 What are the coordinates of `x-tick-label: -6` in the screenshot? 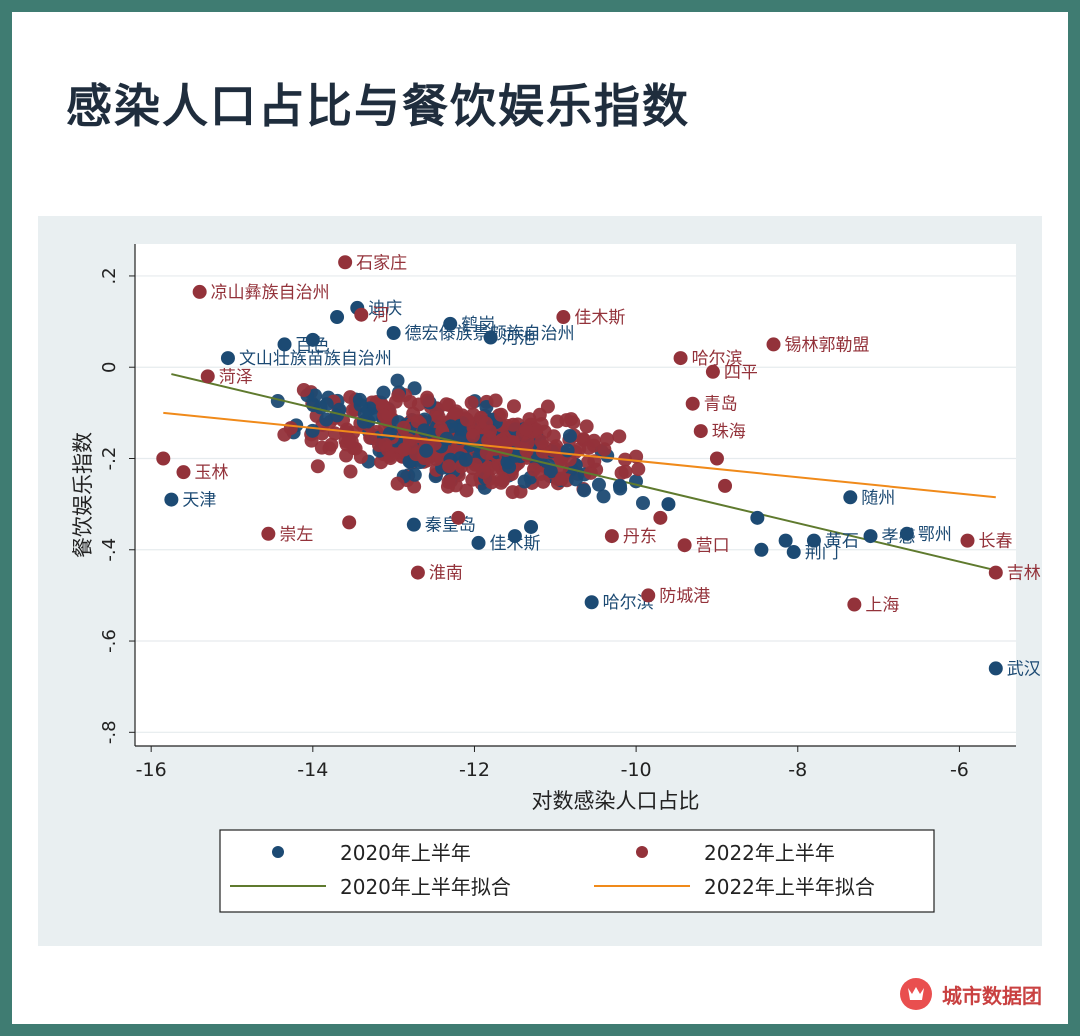 It's located at (959, 770).